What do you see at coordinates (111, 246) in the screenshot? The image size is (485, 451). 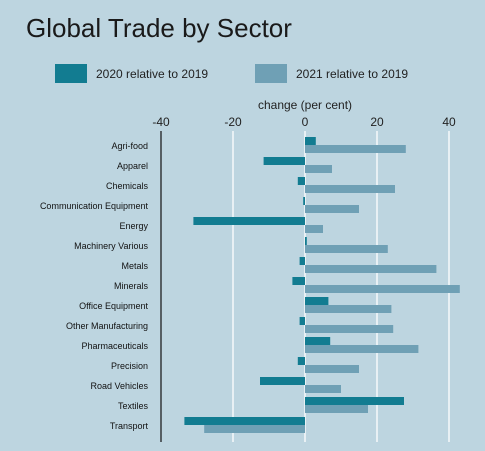 I see `category-label: Machinery Various` at bounding box center [111, 246].